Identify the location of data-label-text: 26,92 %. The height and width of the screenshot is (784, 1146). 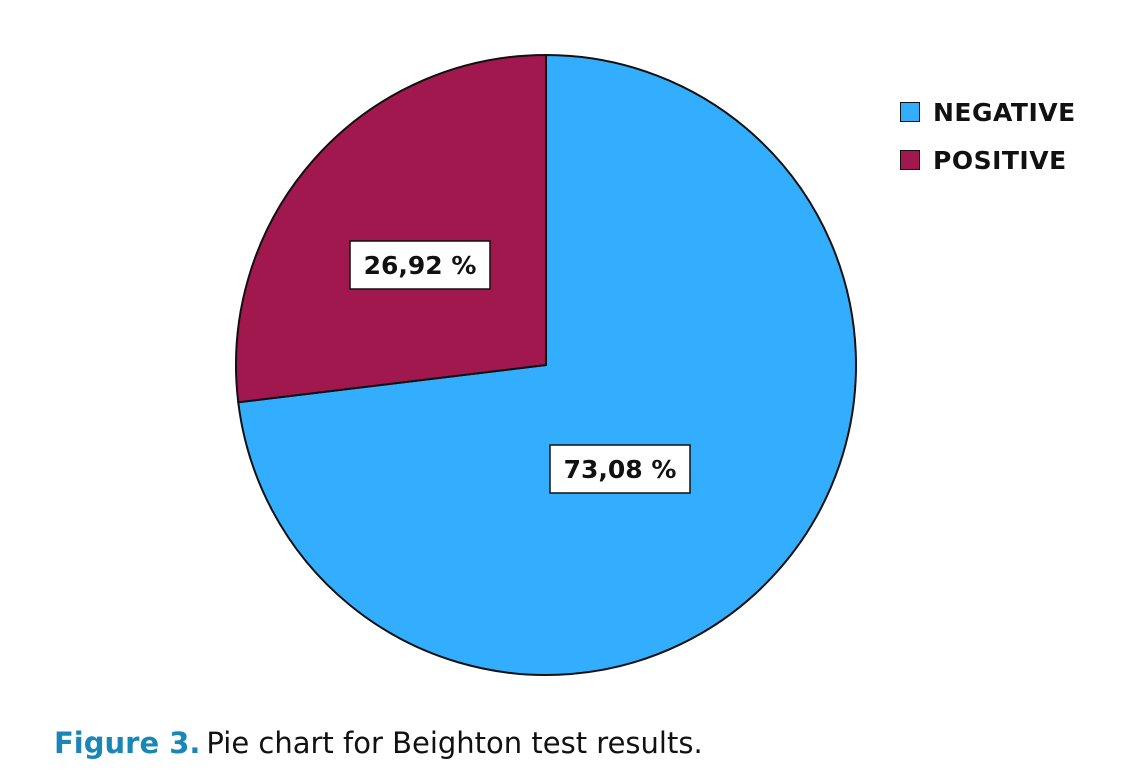
(420, 265).